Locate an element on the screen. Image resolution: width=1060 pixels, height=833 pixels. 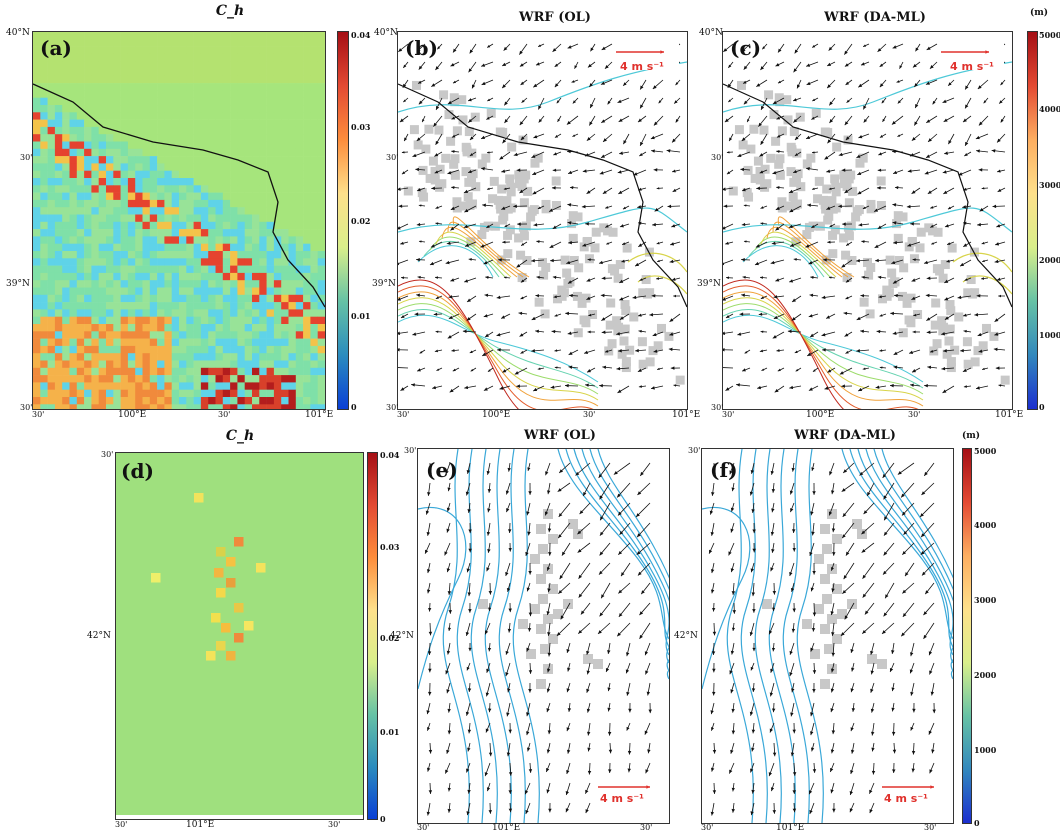
panel-d-title: C_h is located at coordinates (240, 436).